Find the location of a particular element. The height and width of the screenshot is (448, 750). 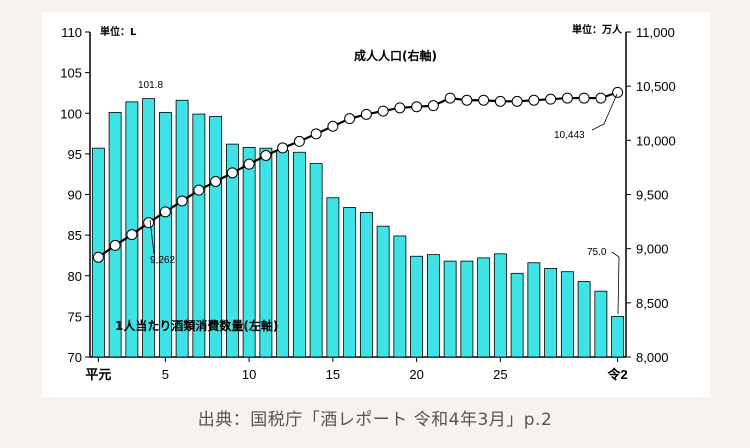

bar-last-leader is located at coordinates (615, 254).